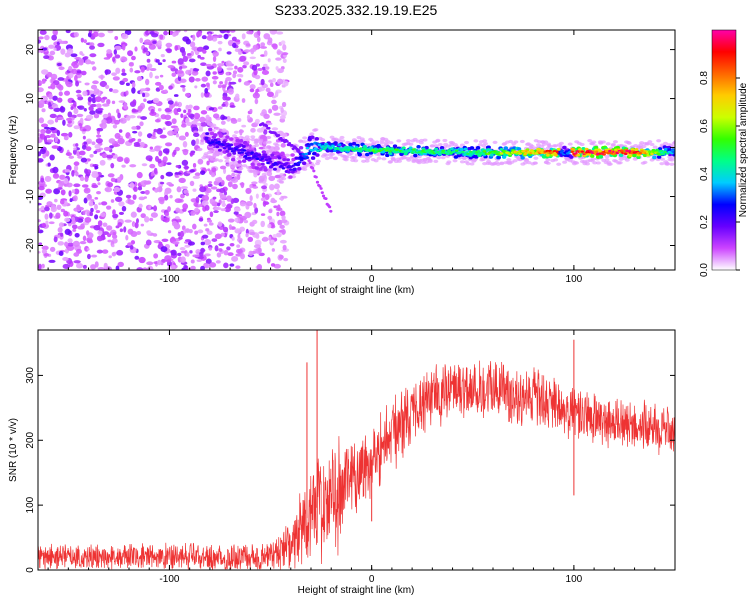 The height and width of the screenshot is (600, 750). Describe the element at coordinates (704, 222) in the screenshot. I see `colorbar-tick-label: 0.2` at that location.